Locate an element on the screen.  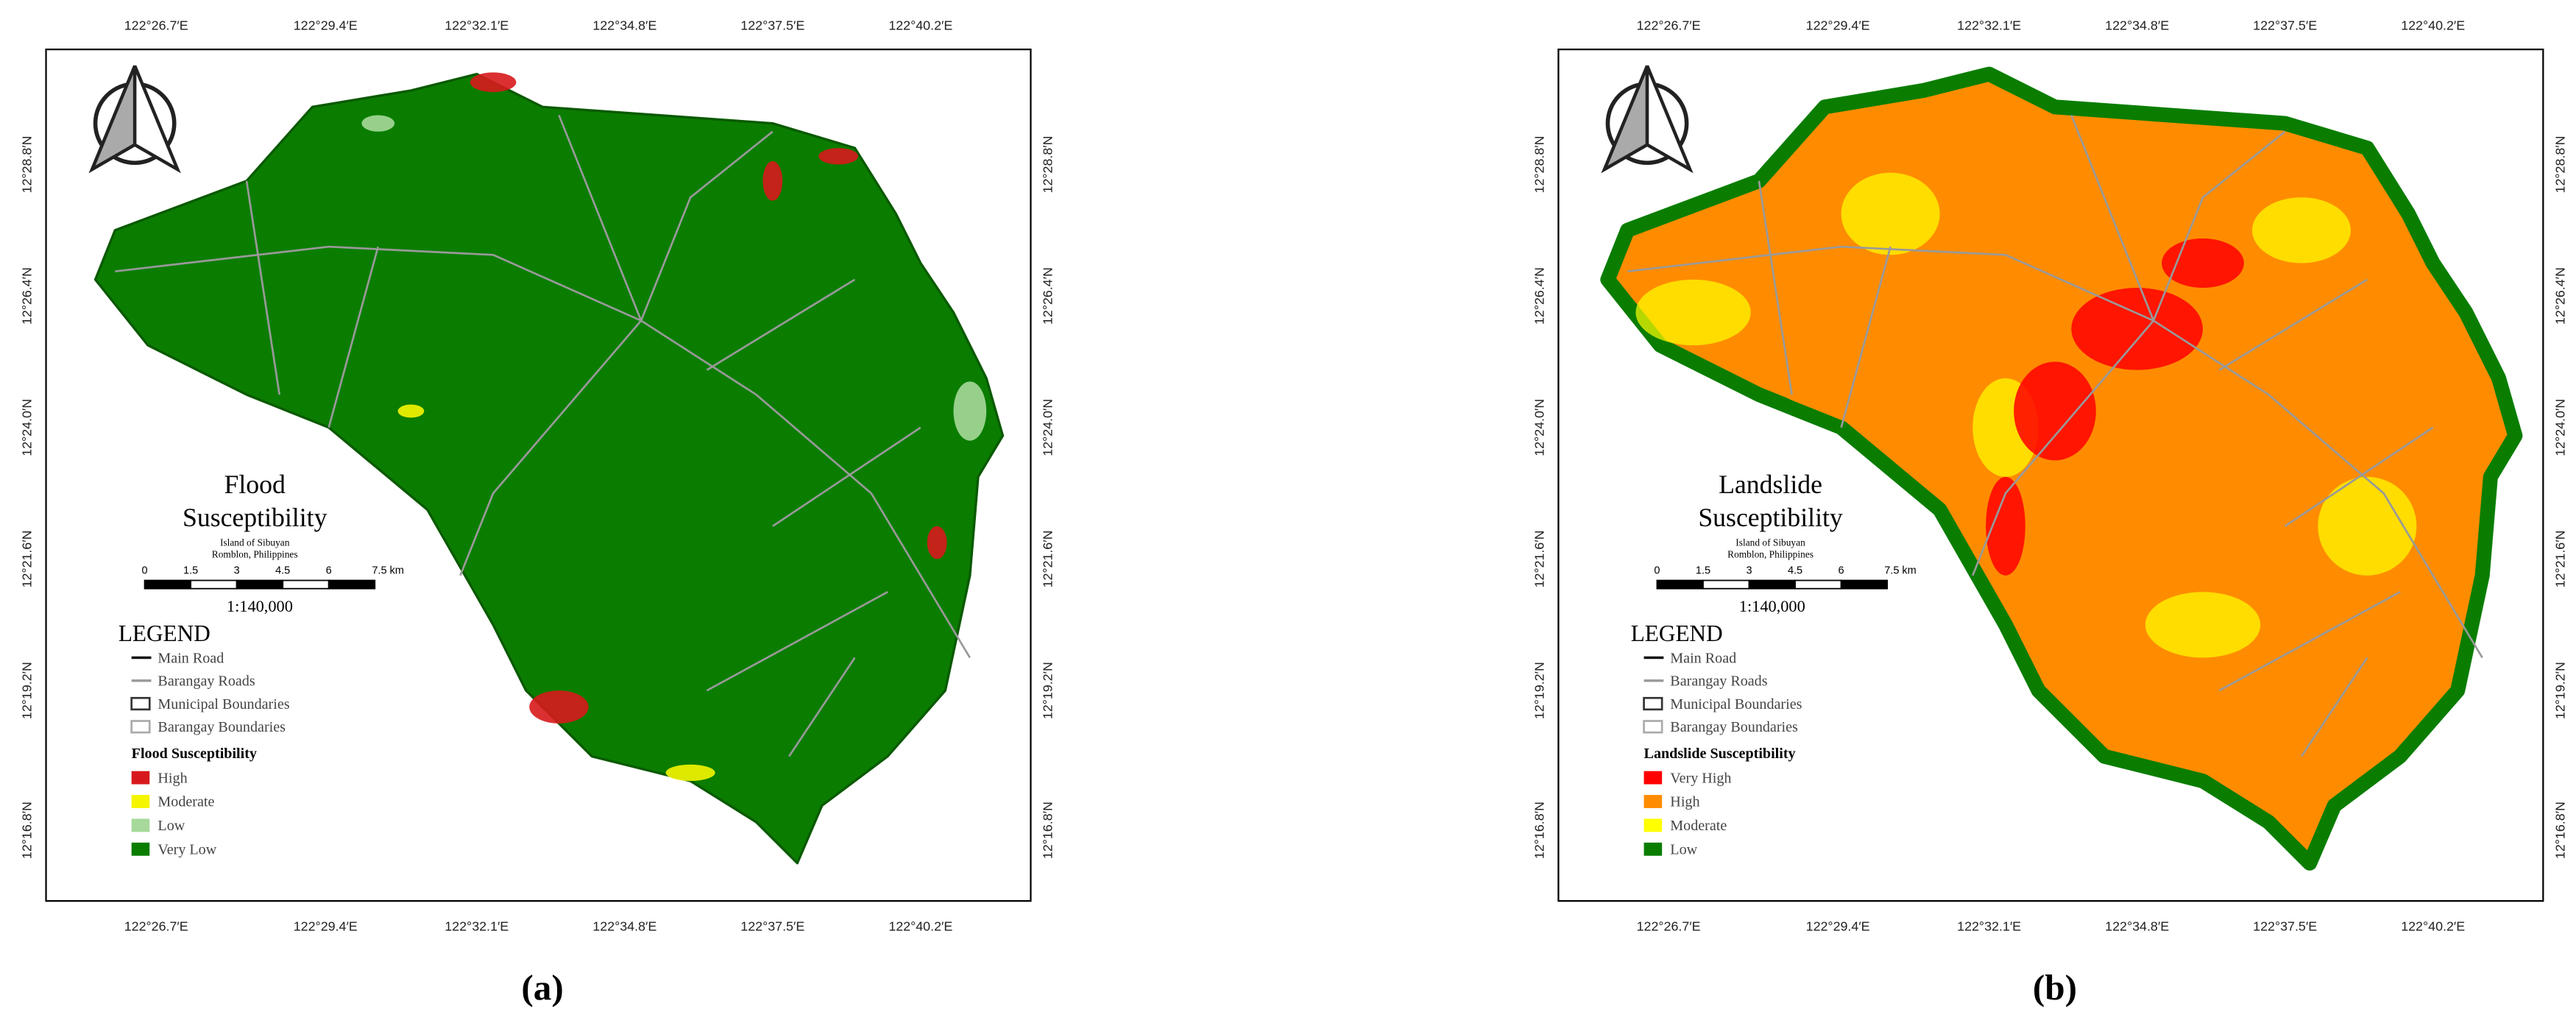
legend-class-title: Flood Susceptibility is located at coordinates (195, 754).